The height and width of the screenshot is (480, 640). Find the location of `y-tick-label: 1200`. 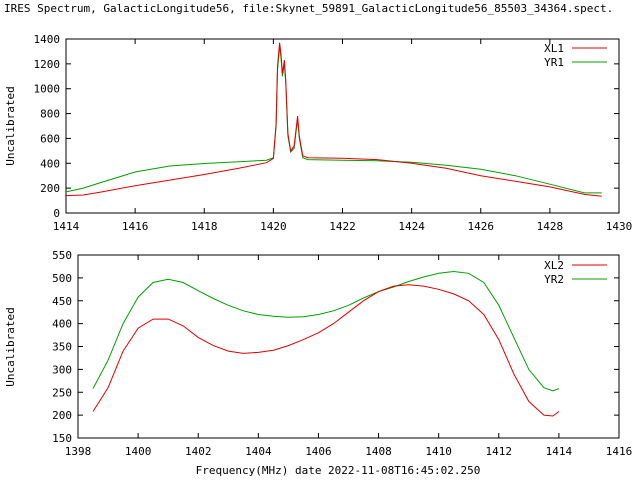

y-tick-label: 1200 is located at coordinates (47, 64).